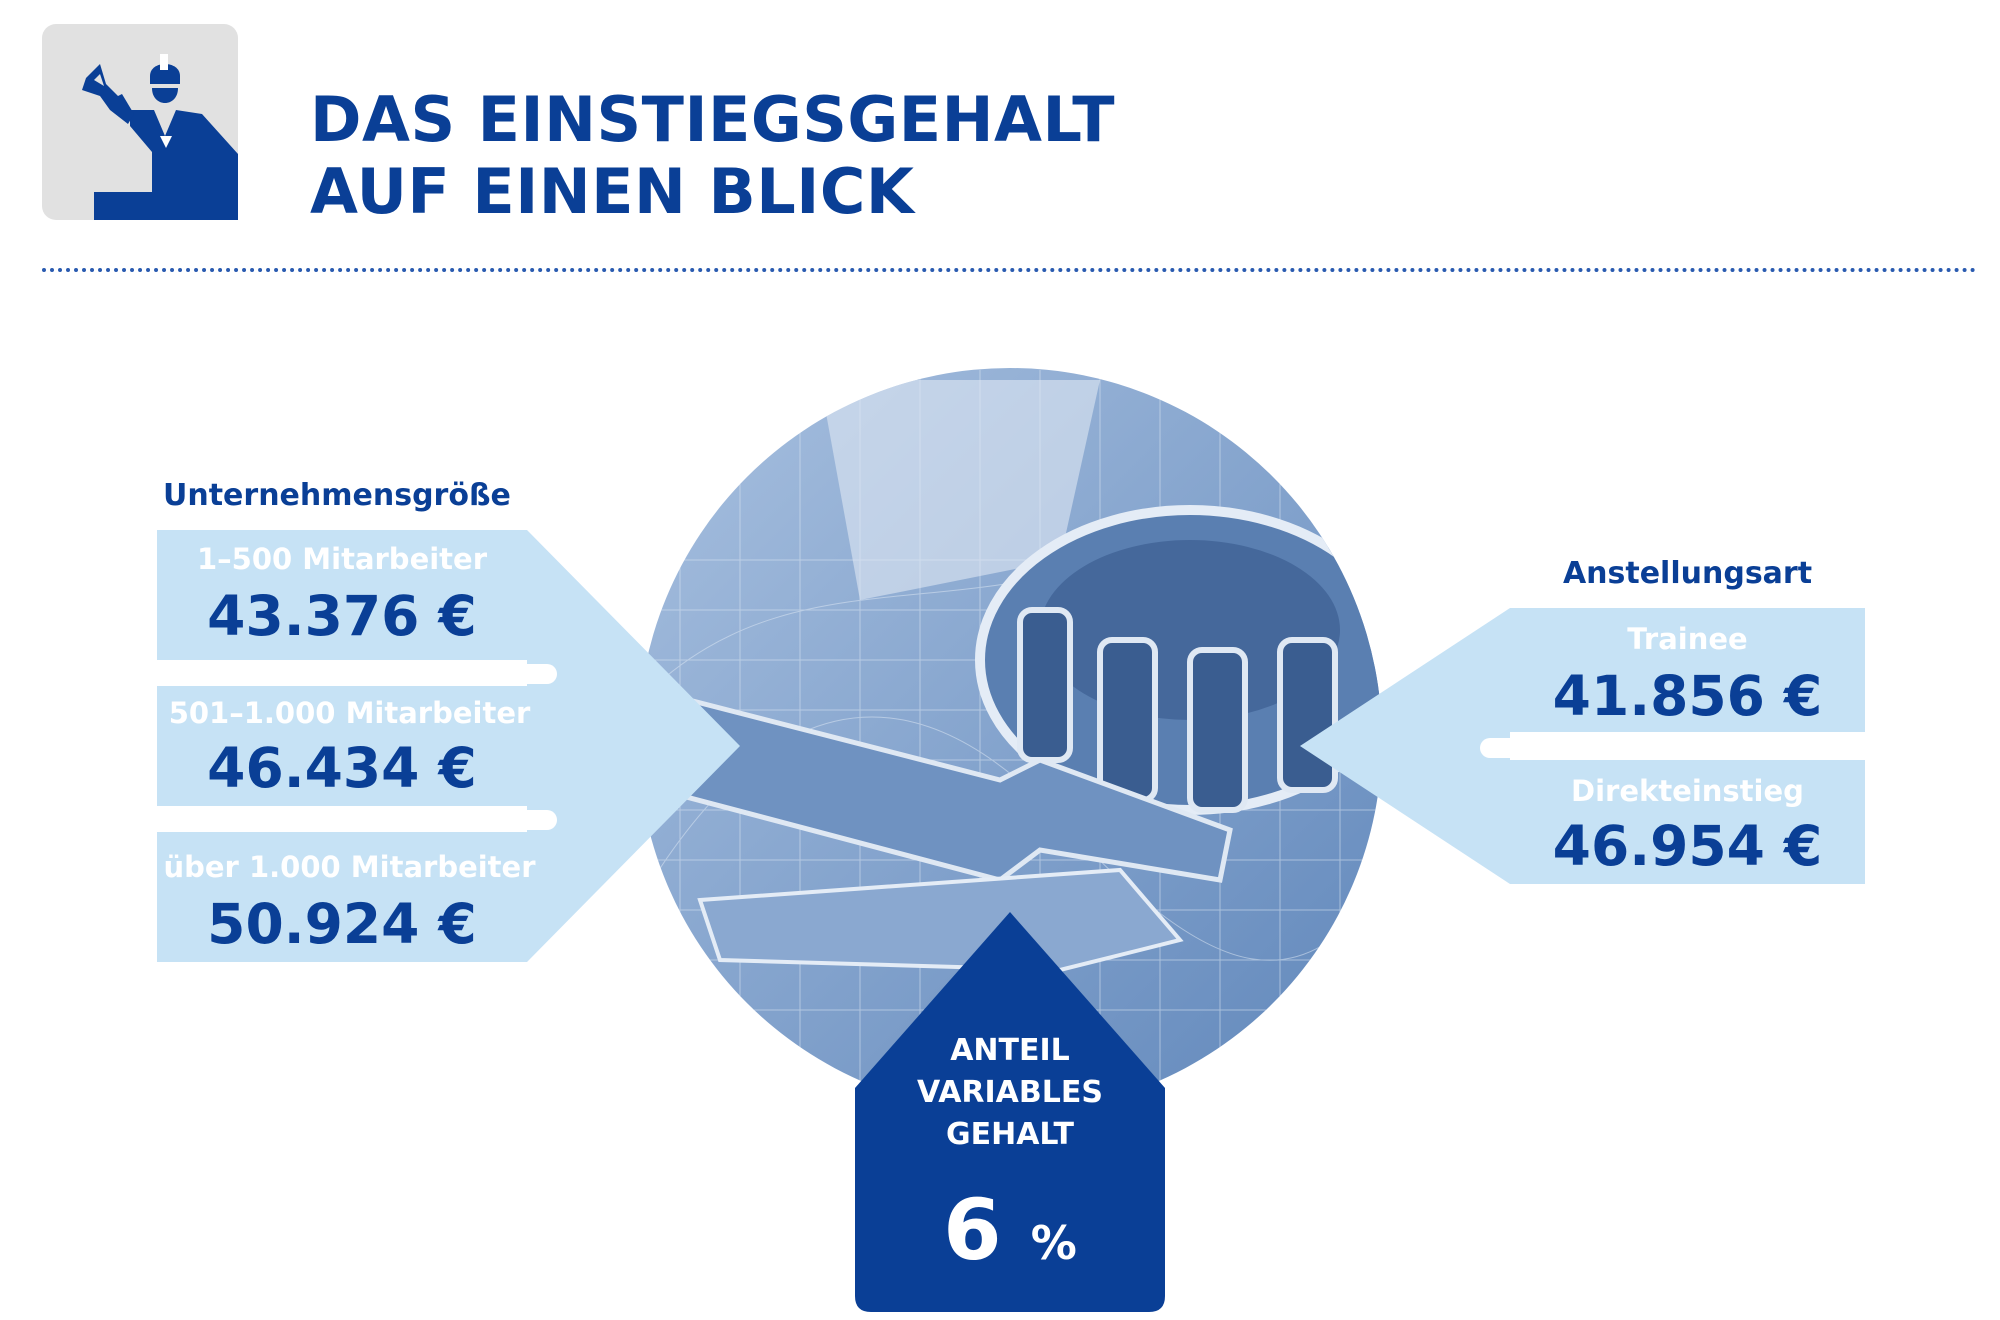 This screenshot has height=1320, width=2000. I want to click on variable-pay-number: 6, so click(972, 1230).